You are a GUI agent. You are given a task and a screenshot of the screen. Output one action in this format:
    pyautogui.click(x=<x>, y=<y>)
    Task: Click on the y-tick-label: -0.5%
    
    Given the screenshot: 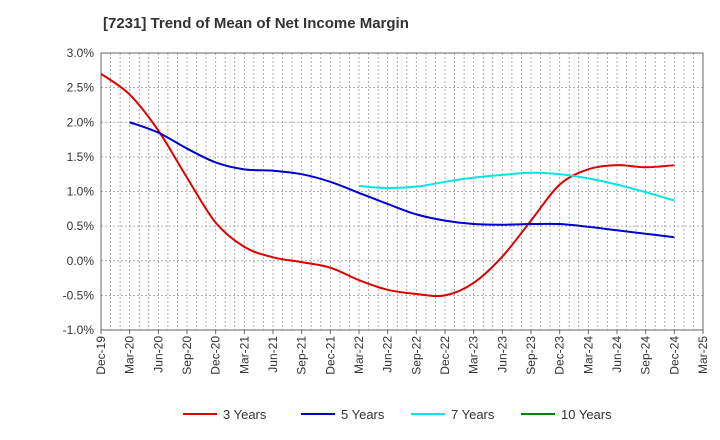 What is the action you would take?
    pyautogui.click(x=79, y=295)
    